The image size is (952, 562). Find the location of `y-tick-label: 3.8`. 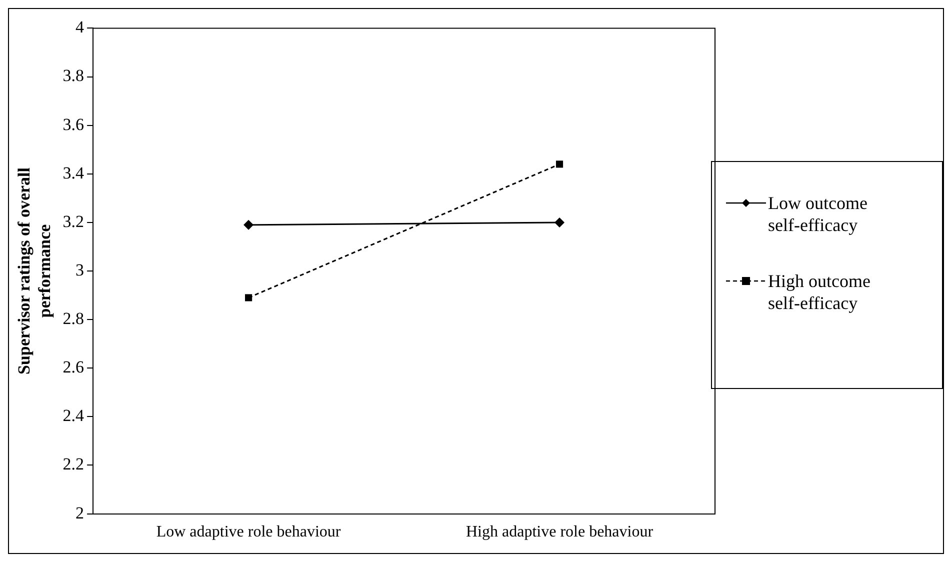

y-tick-label: 3.8 is located at coordinates (73, 76).